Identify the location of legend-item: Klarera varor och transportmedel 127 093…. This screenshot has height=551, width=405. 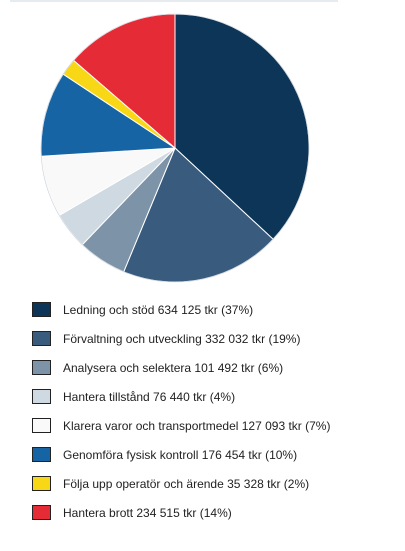
(217, 425).